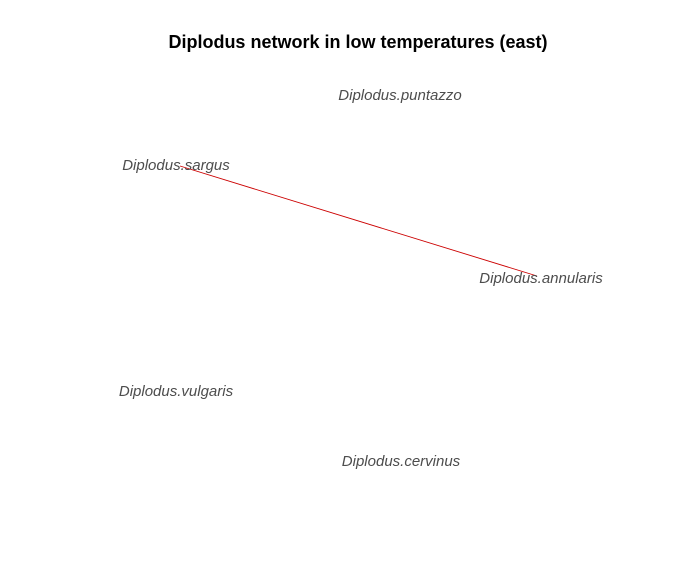  Describe the element at coordinates (176, 165) in the screenshot. I see `node-label-sargus: Diplodus.sargus` at that location.